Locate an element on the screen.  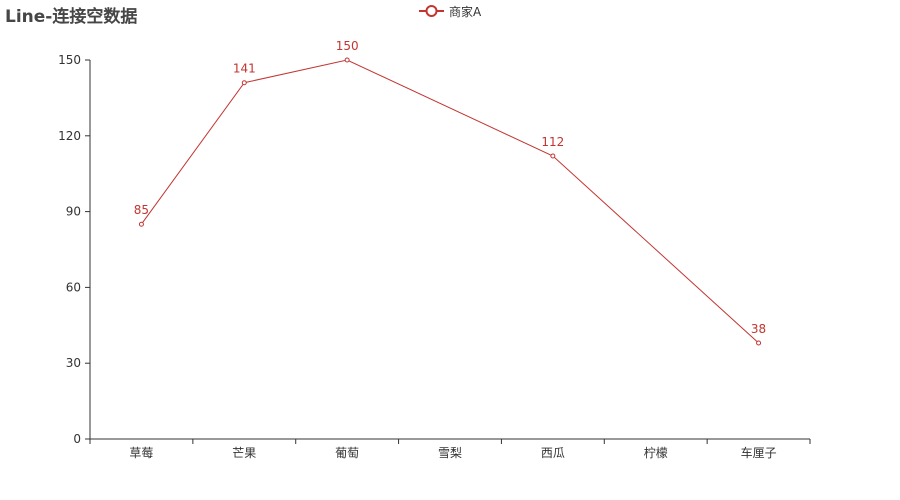
data-label: 38 is located at coordinates (758, 329).